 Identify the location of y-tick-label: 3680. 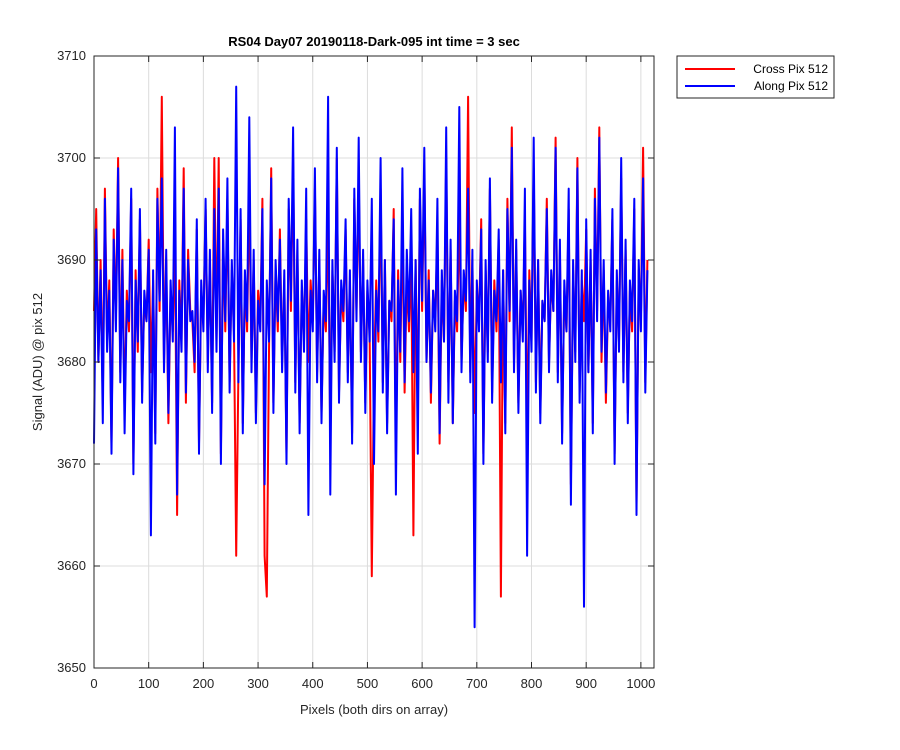
(71, 361).